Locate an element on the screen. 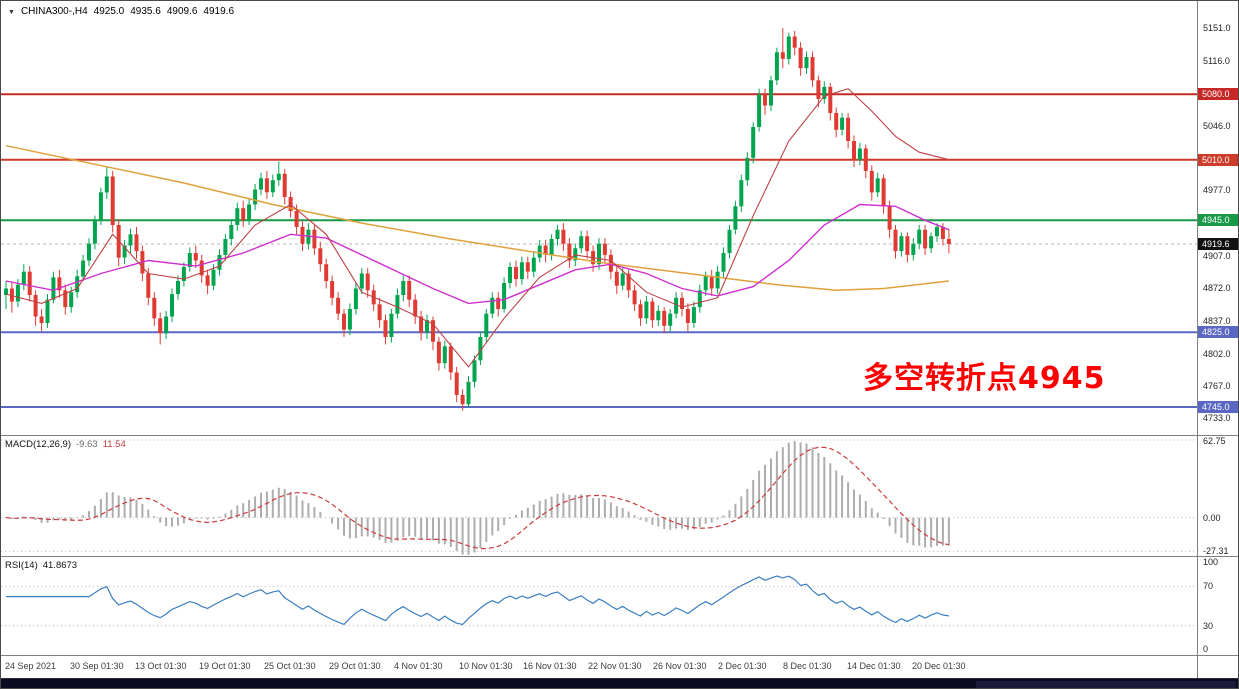  axis-tick-label: 5046.0 is located at coordinates (1217, 126).